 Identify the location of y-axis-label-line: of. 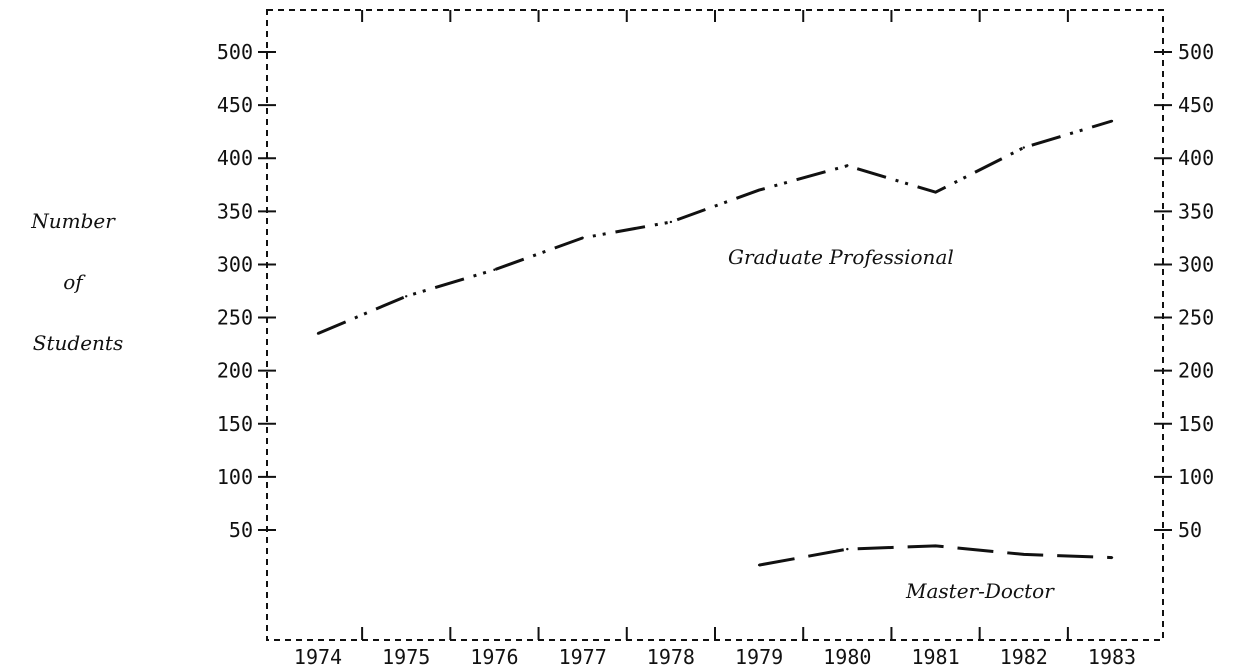
(74, 282).